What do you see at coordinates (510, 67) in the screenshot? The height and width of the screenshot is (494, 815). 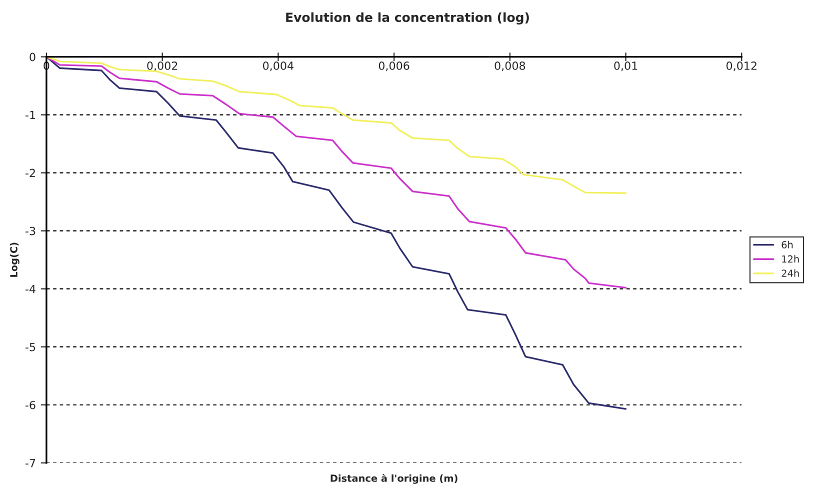 I see `x-tick-label: 0,008` at bounding box center [510, 67].